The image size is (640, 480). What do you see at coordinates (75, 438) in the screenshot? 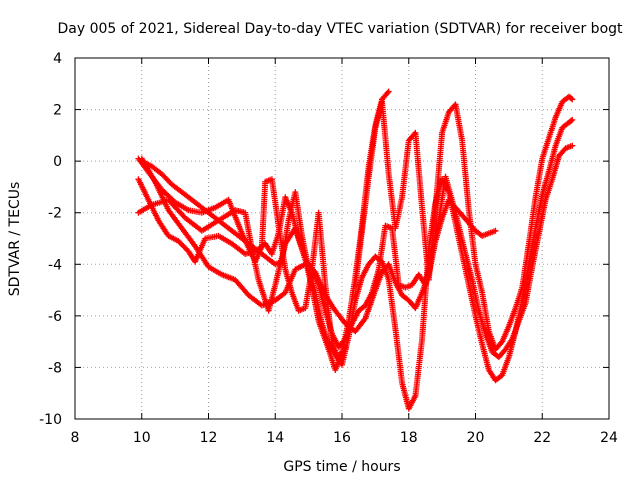
I see `x-tick-label: 8` at bounding box center [75, 438].